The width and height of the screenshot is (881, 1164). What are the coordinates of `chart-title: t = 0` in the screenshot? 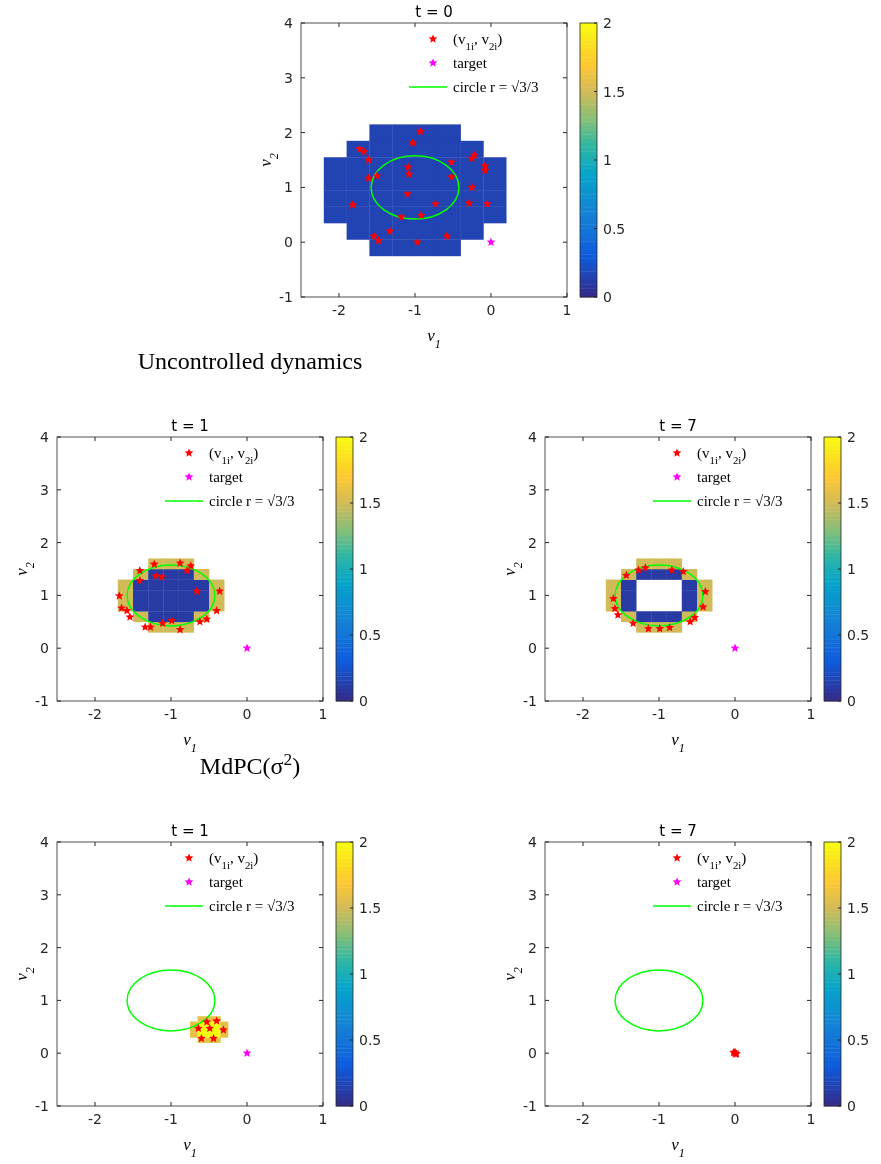 It's located at (434, 12).